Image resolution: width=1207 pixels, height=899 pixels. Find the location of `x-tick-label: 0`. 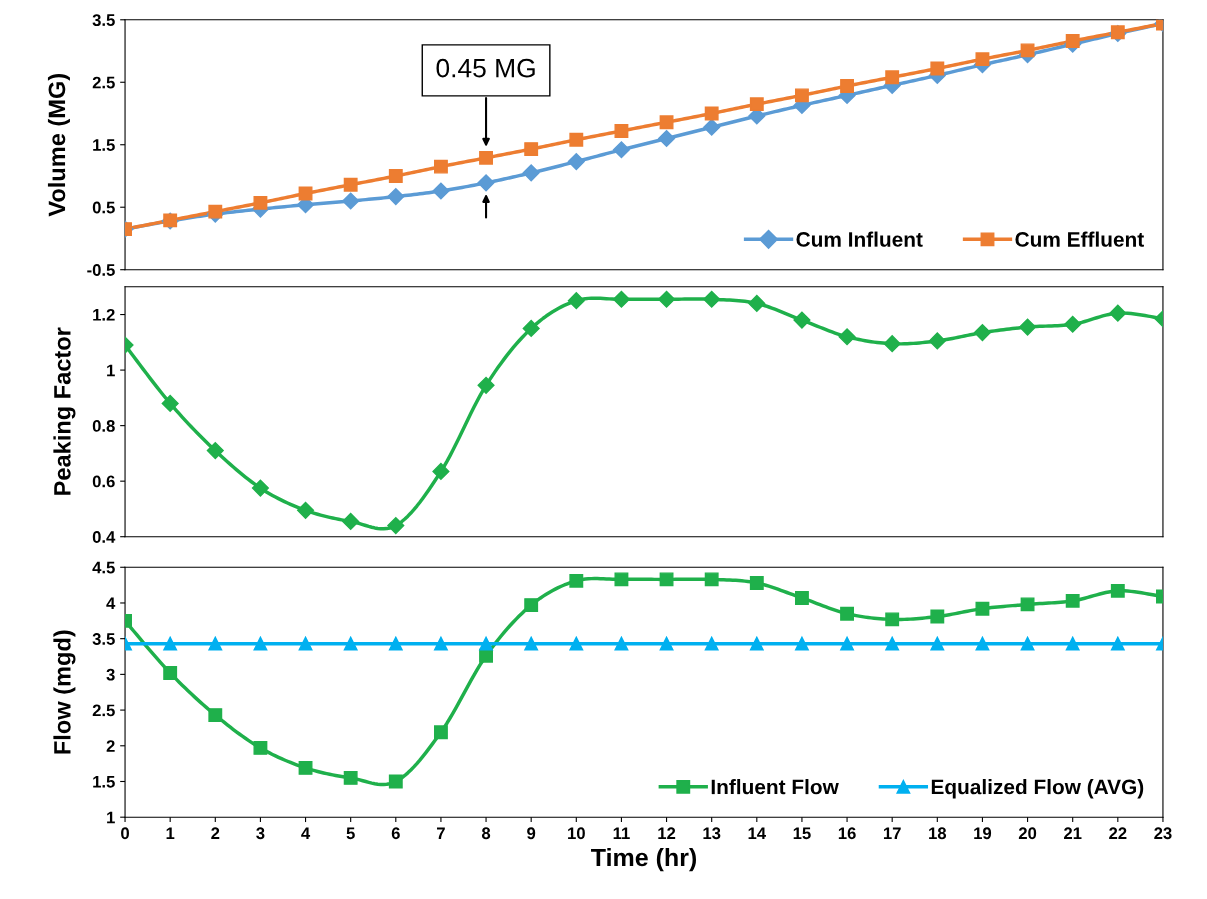

x-tick-label: 0 is located at coordinates (125, 833).